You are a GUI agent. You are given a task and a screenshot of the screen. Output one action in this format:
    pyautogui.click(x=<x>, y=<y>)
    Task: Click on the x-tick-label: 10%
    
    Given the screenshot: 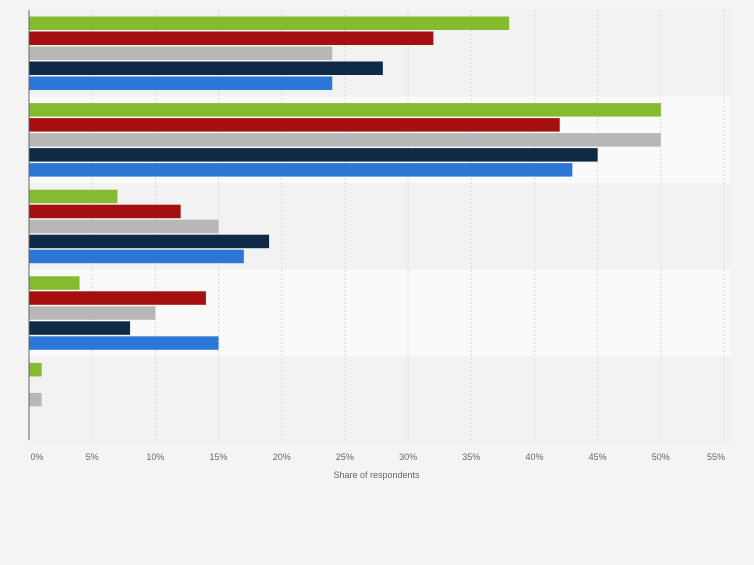 What is the action you would take?
    pyautogui.click(x=155, y=457)
    